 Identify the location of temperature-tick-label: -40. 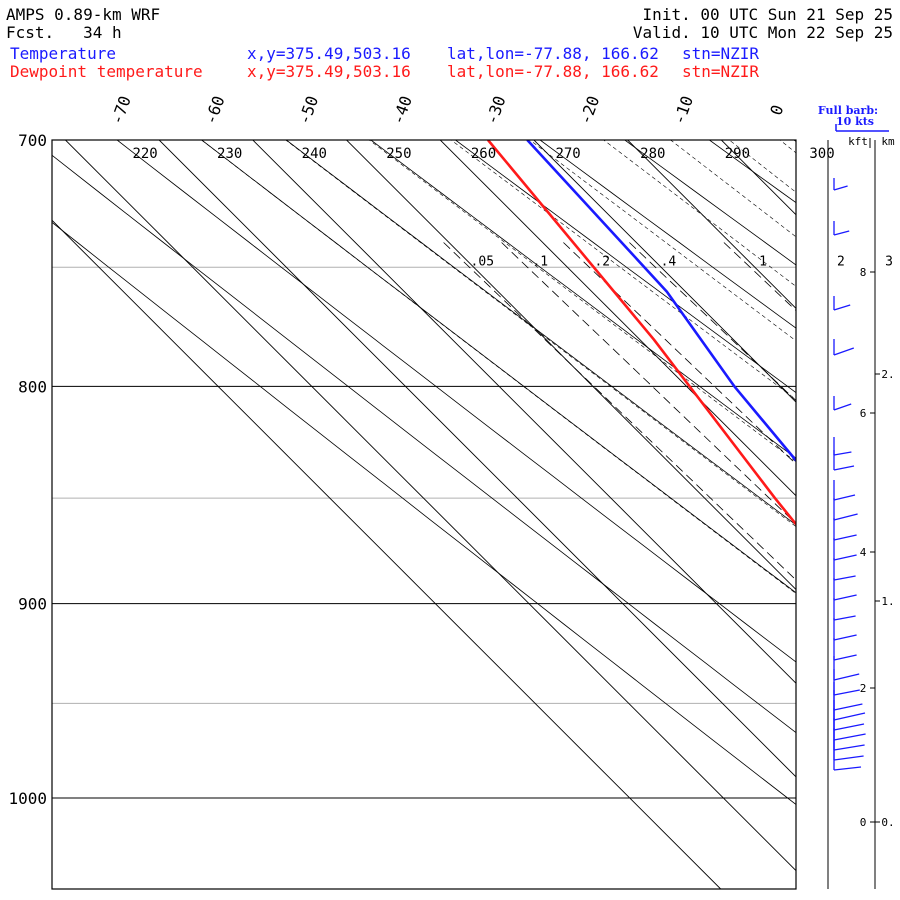
(402, 110).